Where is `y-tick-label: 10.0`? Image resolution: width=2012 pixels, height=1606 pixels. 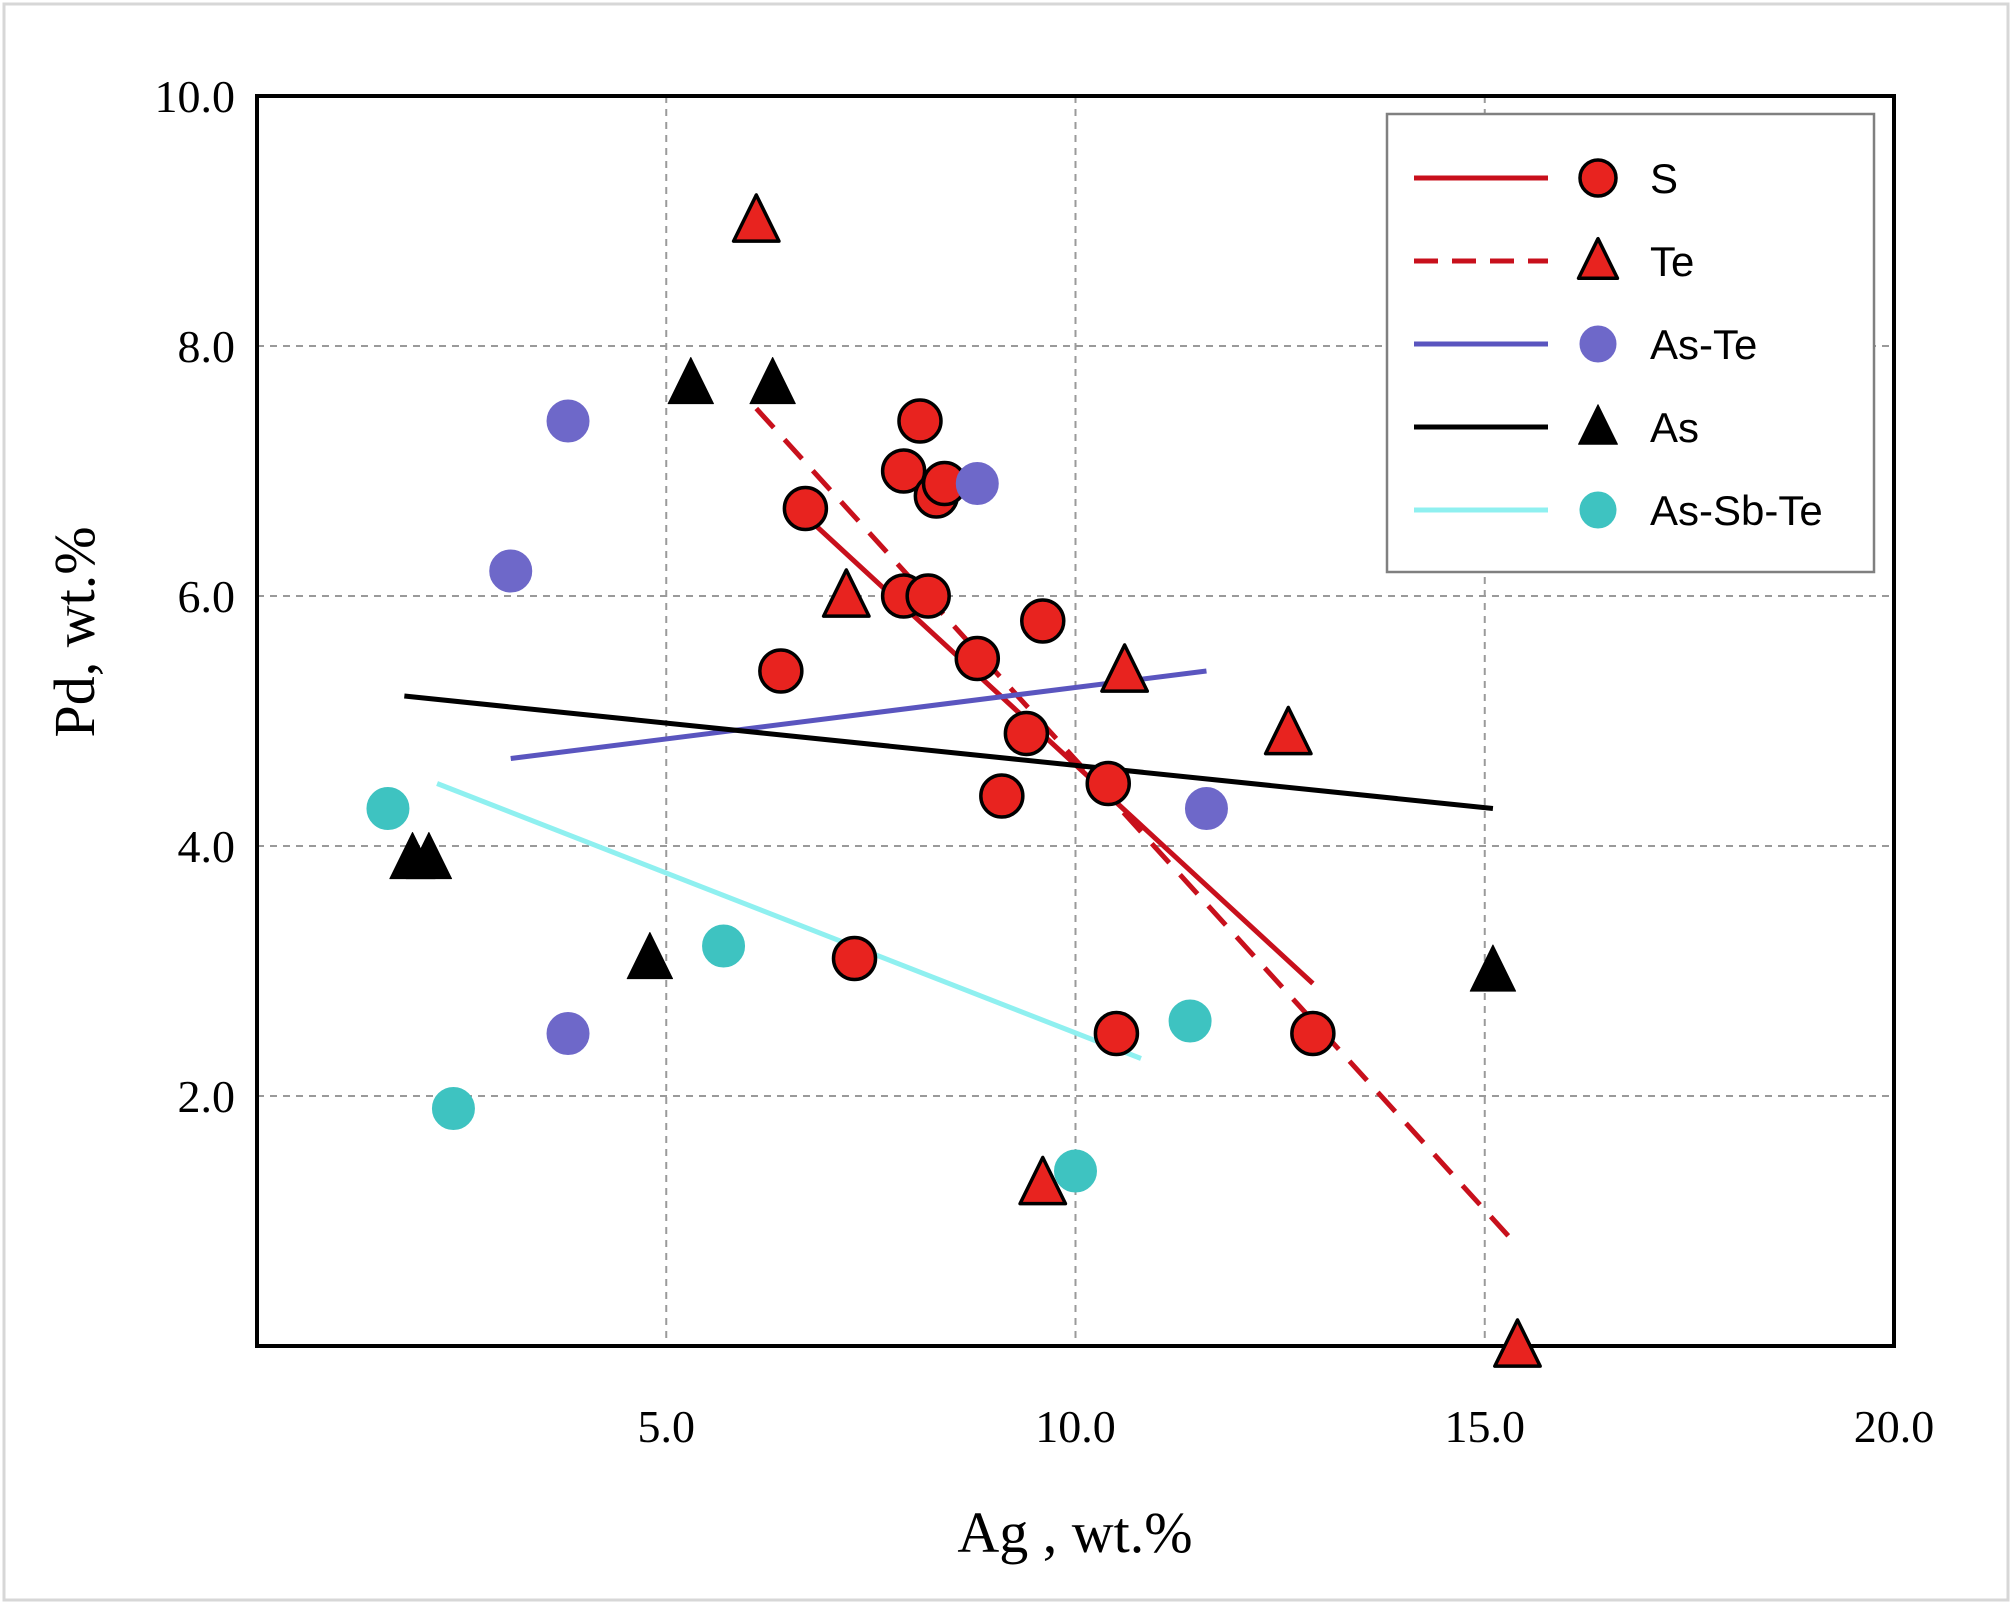
y-tick-label: 10.0 is located at coordinates (195, 96).